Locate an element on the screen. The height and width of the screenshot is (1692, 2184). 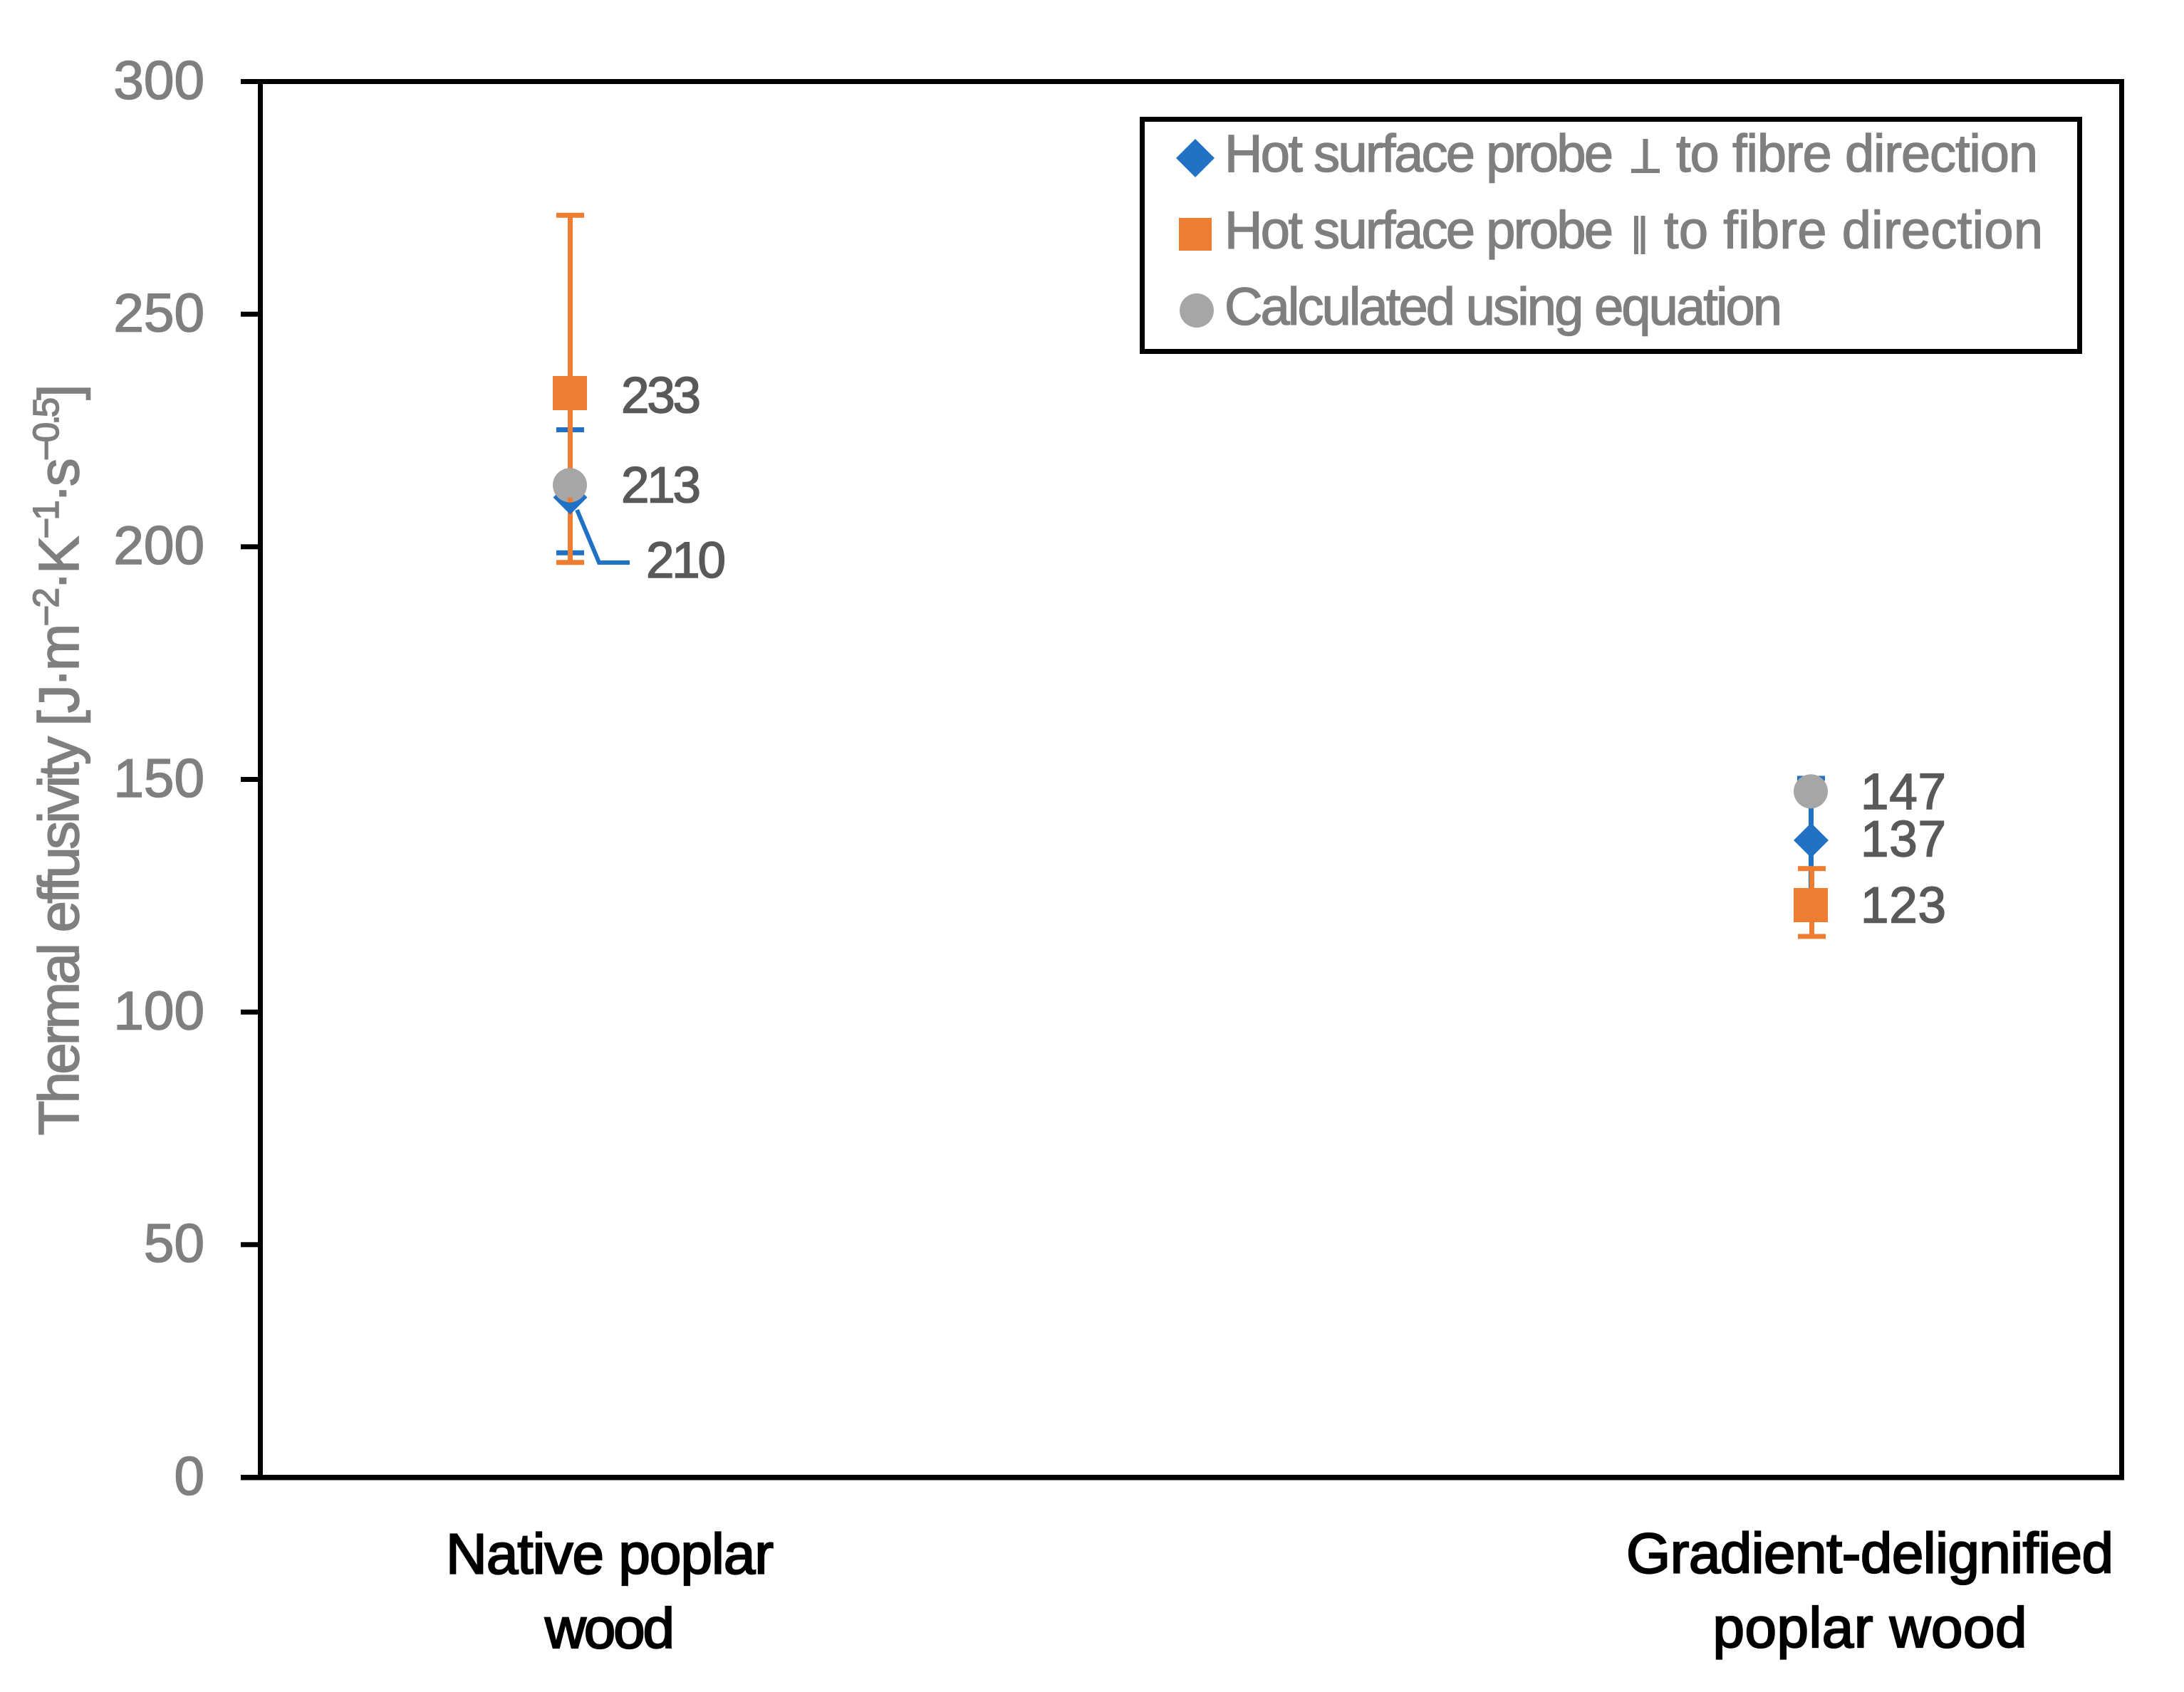
svg-text: 210 is located at coordinates (686, 561).